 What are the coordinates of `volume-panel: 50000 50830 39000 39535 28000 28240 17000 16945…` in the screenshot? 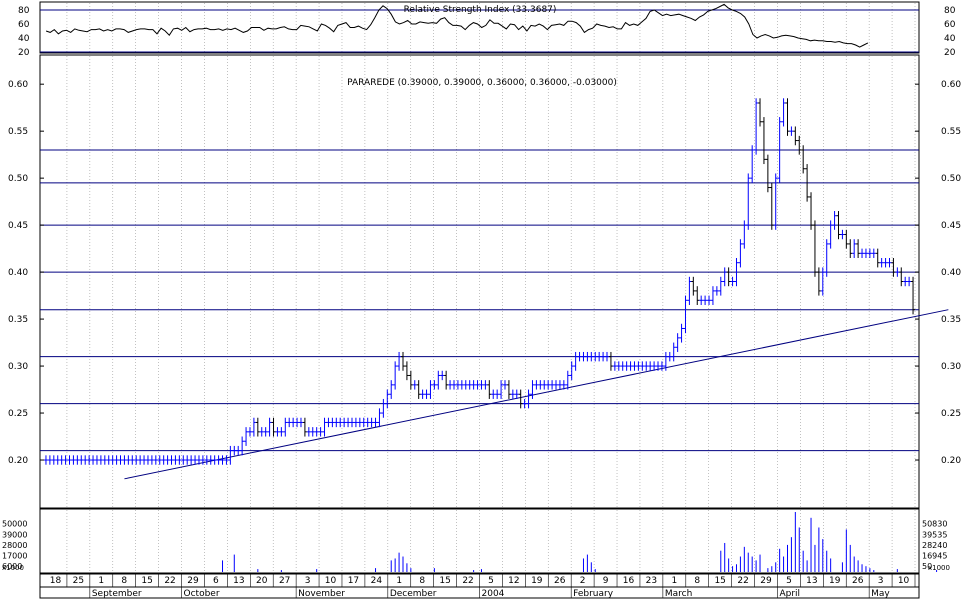 It's located at (476, 541).